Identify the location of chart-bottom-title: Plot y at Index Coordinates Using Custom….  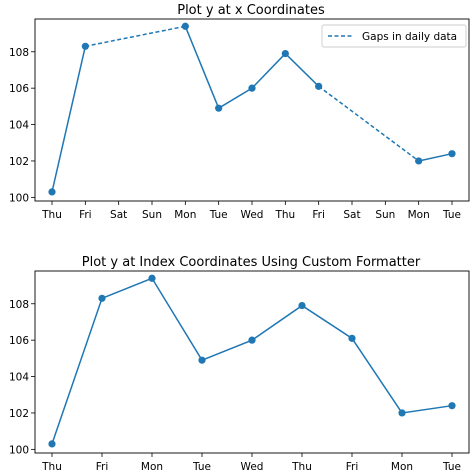
(251, 262).